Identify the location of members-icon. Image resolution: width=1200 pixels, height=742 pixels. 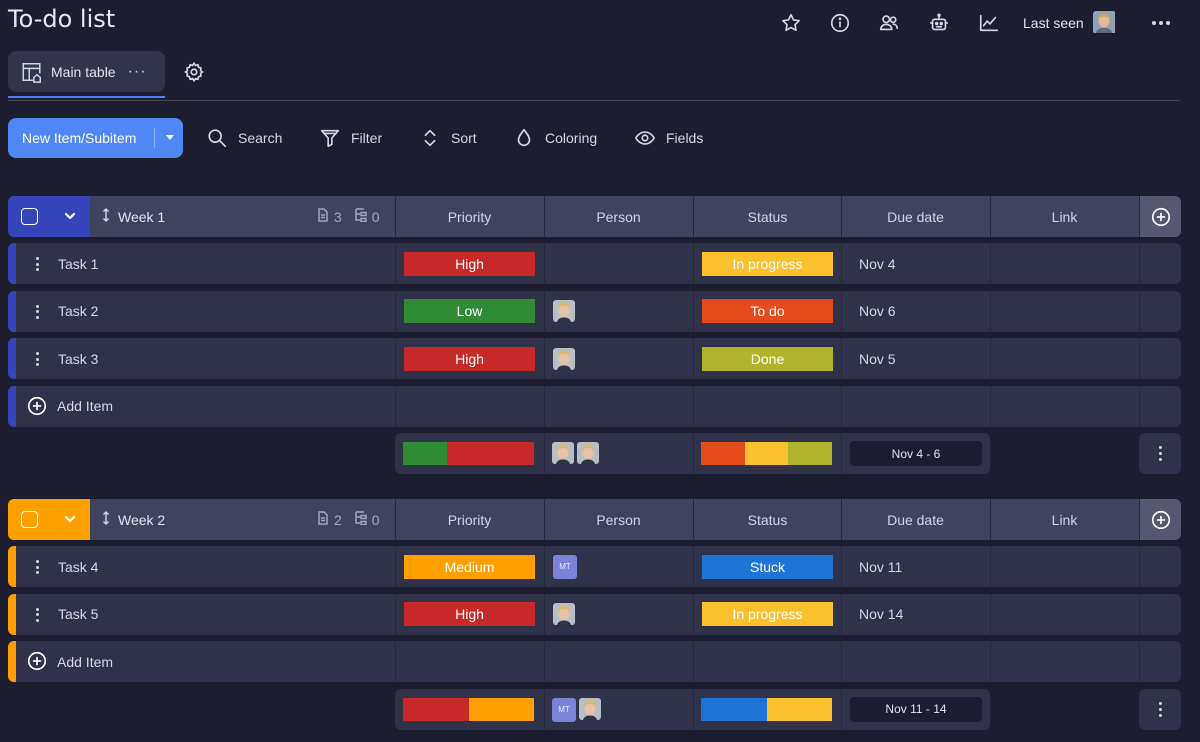
(889, 23).